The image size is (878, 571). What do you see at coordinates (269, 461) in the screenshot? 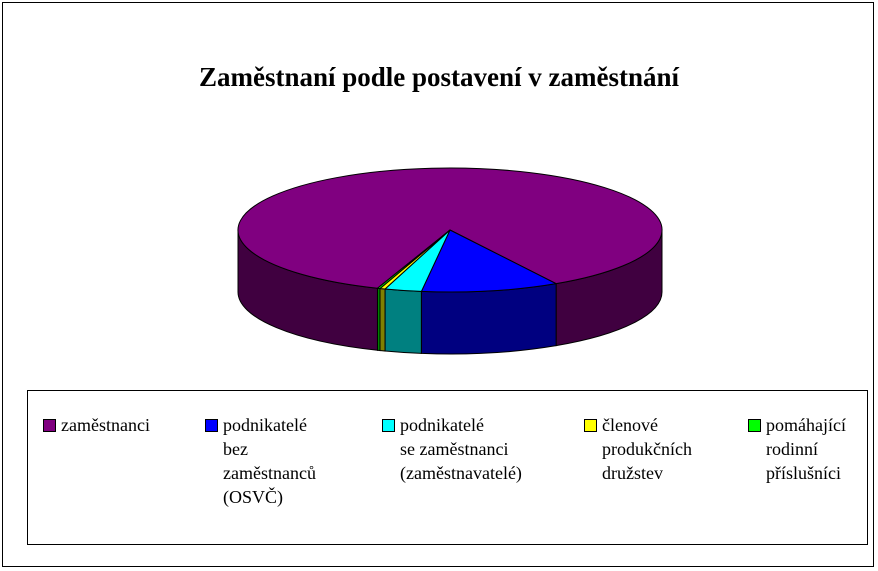
I see `legend-label: podnikatelé bez zaměstnanců (OSVČ)` at bounding box center [269, 461].